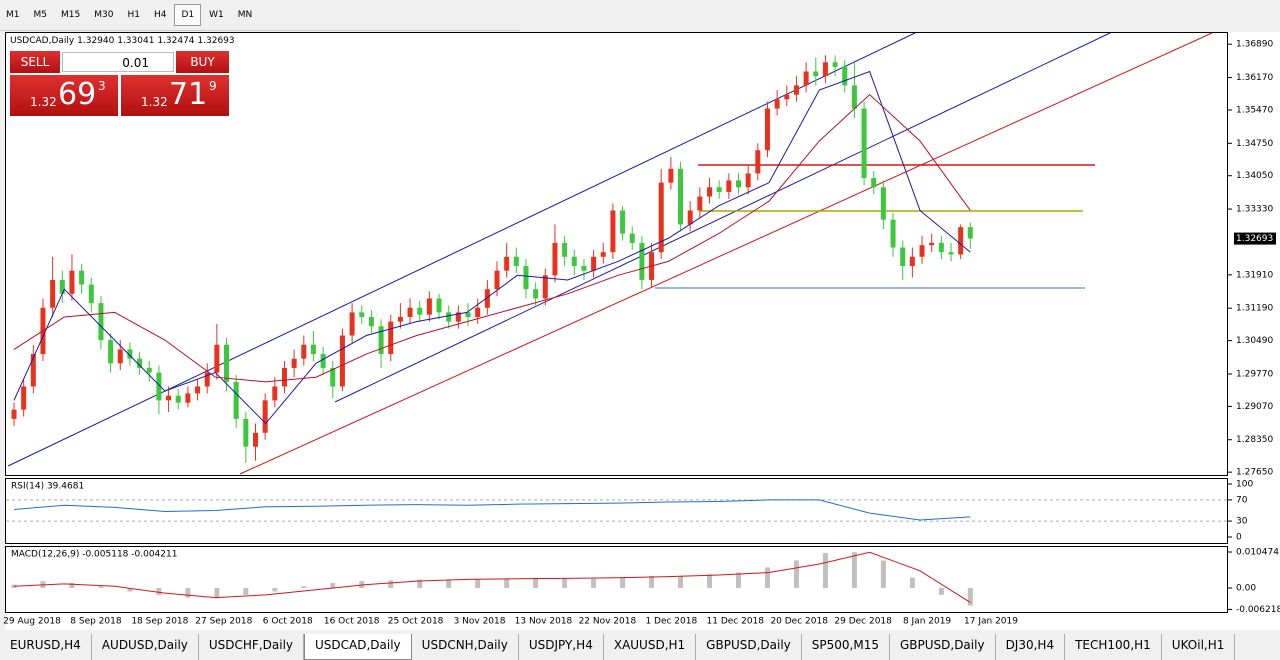  Describe the element at coordinates (159, 622) in the screenshot. I see `x-tick-label: 18 Sep 2018` at that location.